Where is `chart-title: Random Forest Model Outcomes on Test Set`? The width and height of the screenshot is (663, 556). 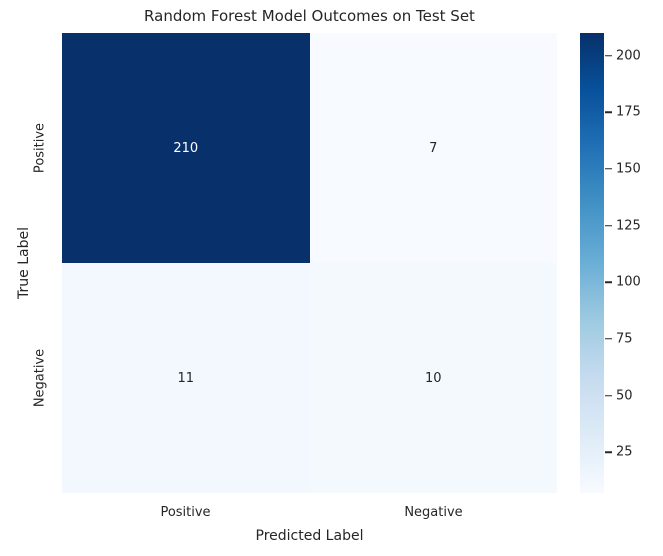
chart-title: Random Forest Model Outcomes on Test Set is located at coordinates (309, 16).